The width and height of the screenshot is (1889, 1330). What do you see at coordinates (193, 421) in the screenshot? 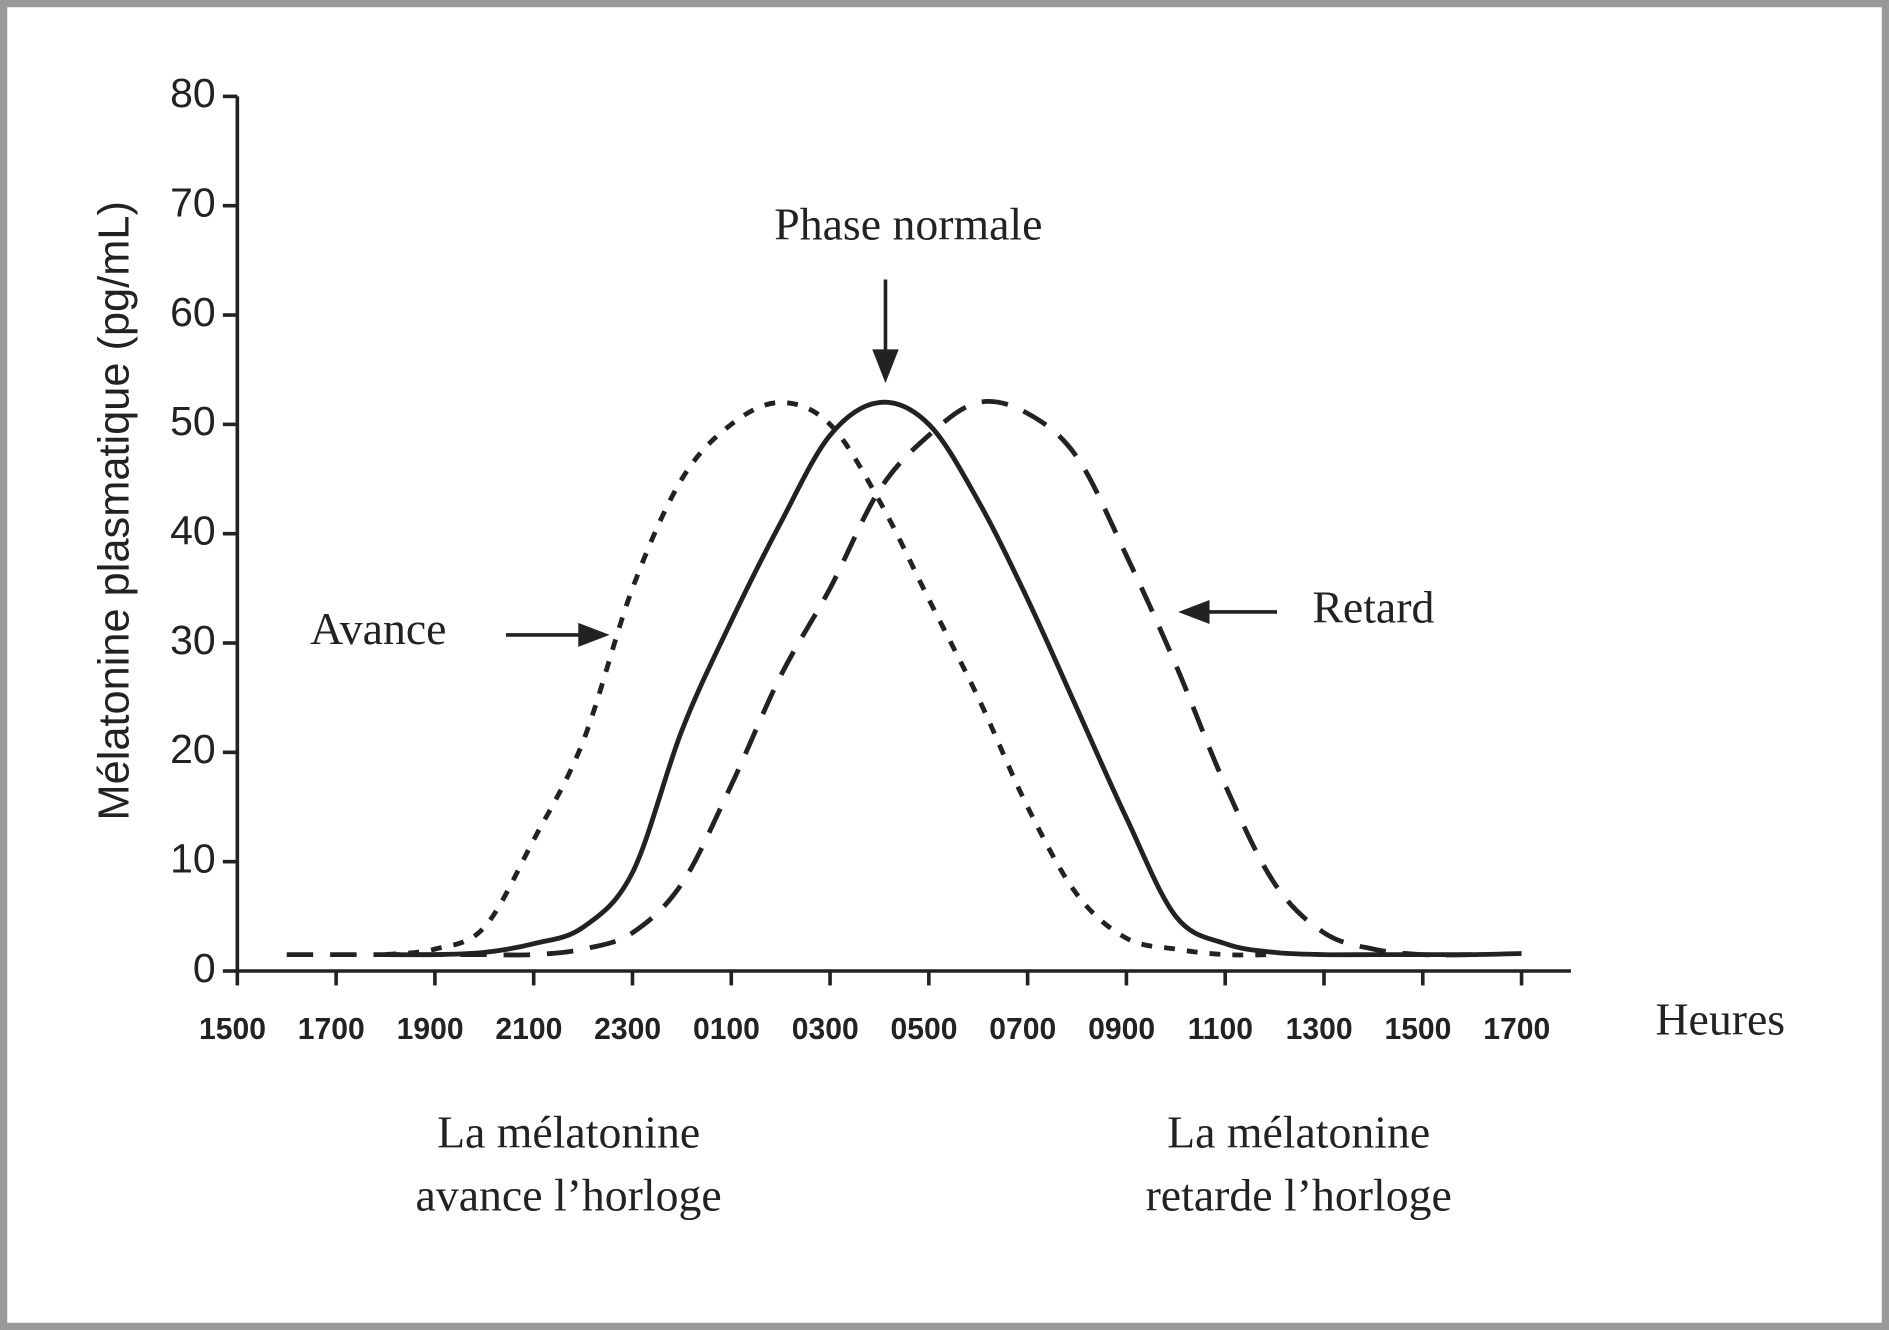
I see `y-tick-label: 50` at bounding box center [193, 421].